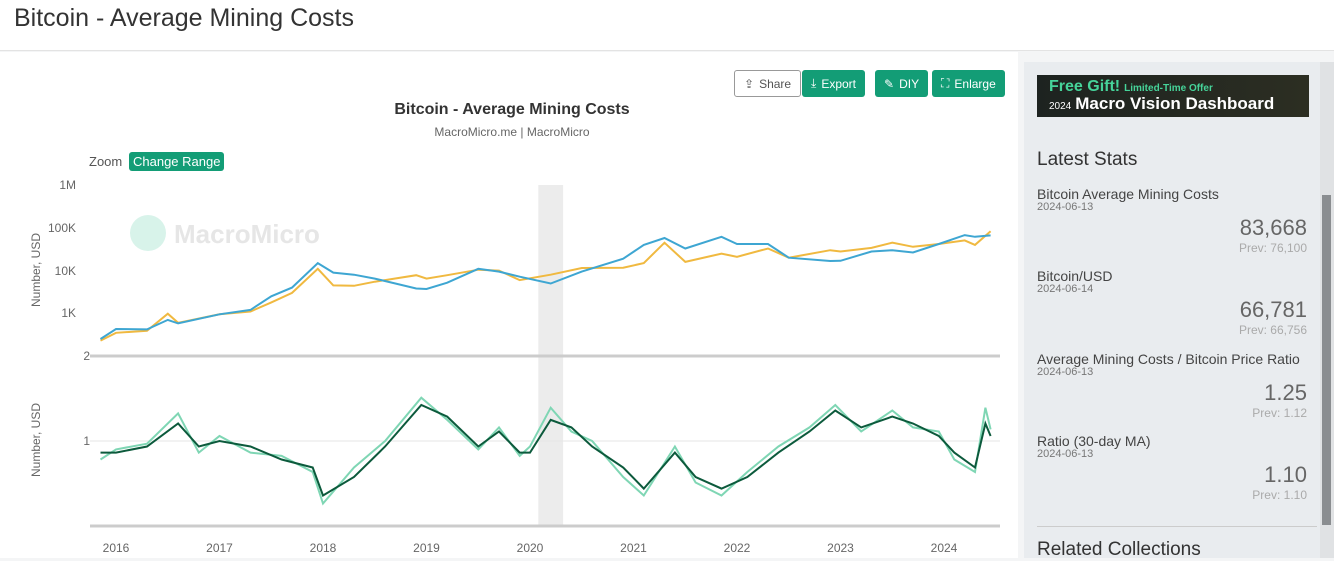 The width and height of the screenshot is (1334, 561). Describe the element at coordinates (838, 83) in the screenshot. I see `export-label: Export` at that location.